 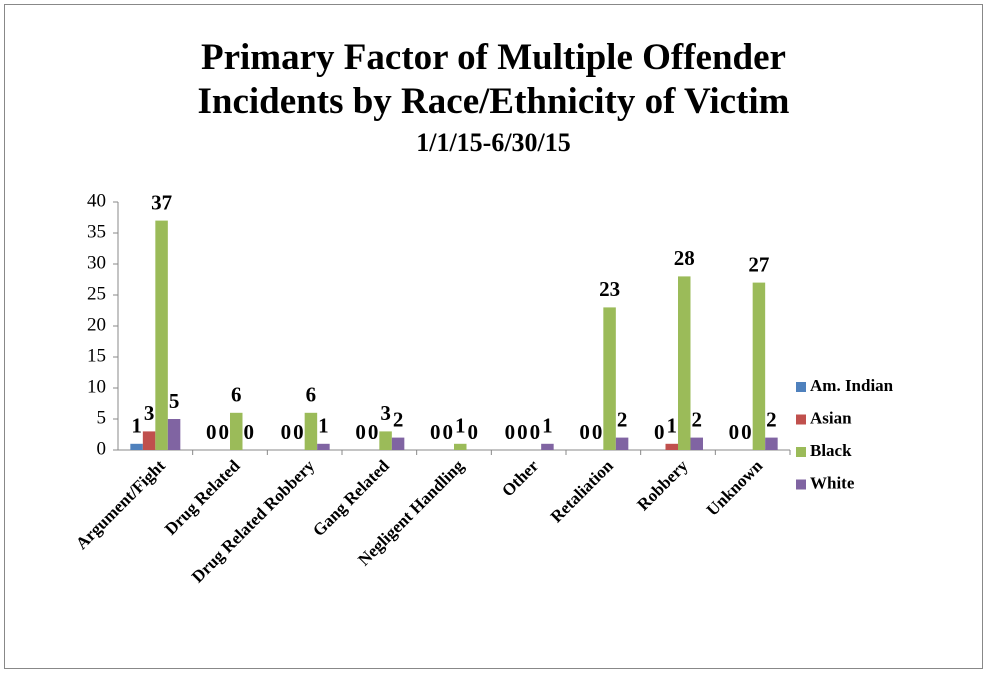 I want to click on y-tick-label: 40, so click(x=96, y=200).